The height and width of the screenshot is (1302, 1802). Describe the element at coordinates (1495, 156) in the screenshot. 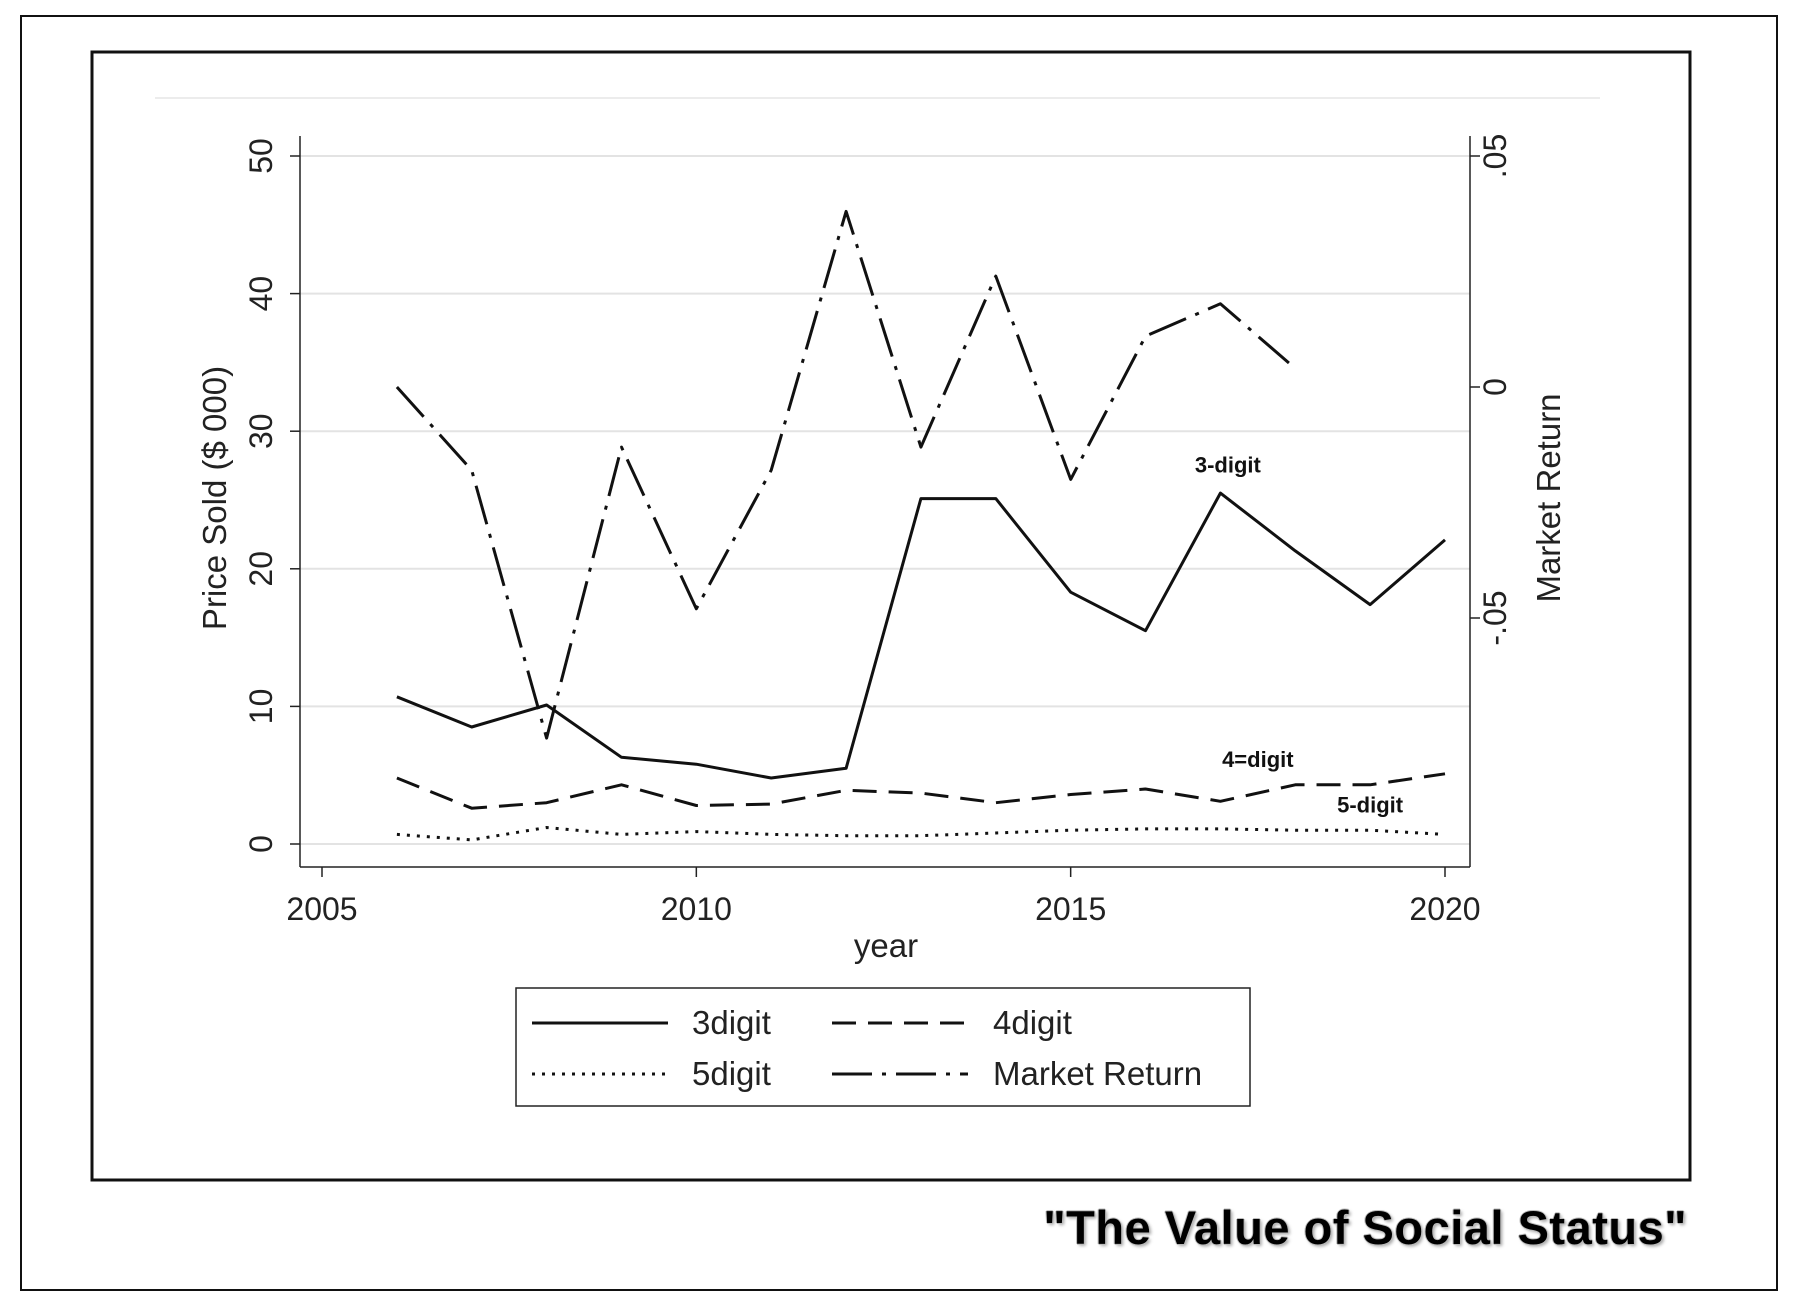

I see `y2-tick-label: .05` at that location.